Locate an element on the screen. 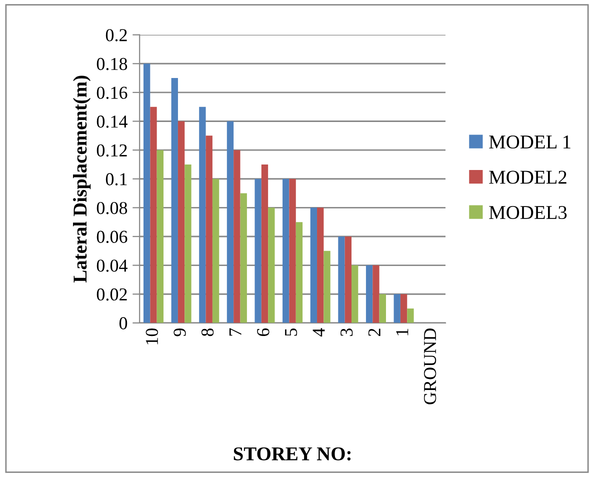  y-tick-label: 0.02 is located at coordinates (111, 294).